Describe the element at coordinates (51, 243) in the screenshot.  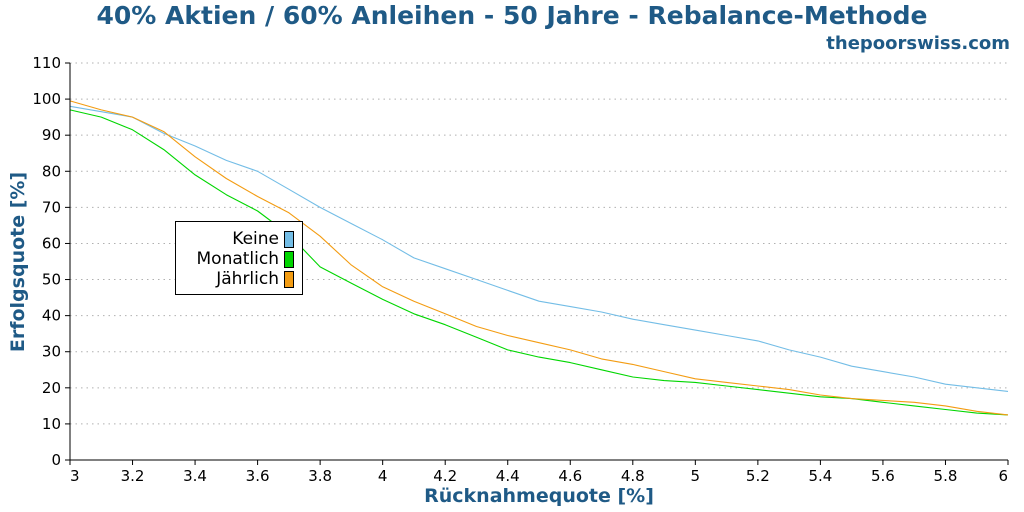
I see `y-tick-label: 60` at that location.